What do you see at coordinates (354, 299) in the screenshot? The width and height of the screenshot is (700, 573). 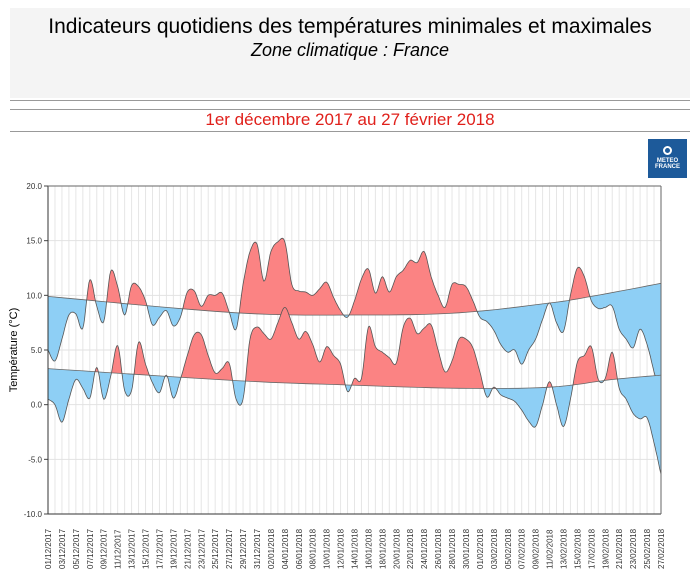 I see `max-normal-line` at bounding box center [354, 299].